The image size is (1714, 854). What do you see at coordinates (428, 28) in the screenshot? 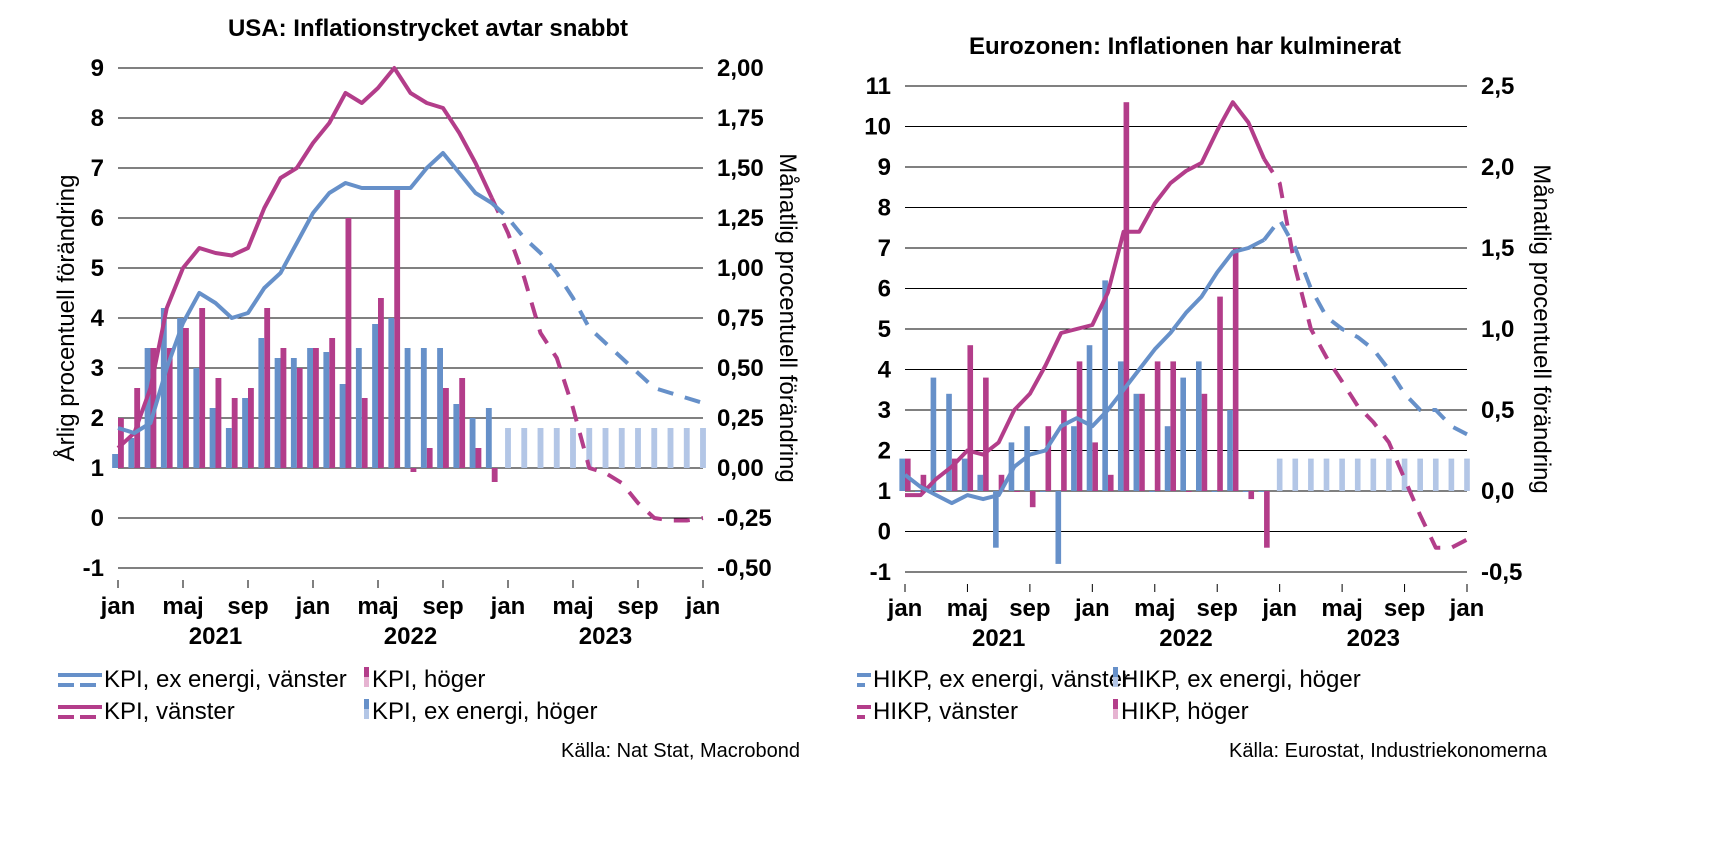
I see `usa-title: USA: Inflationstrycket avtar snabbt` at bounding box center [428, 28].